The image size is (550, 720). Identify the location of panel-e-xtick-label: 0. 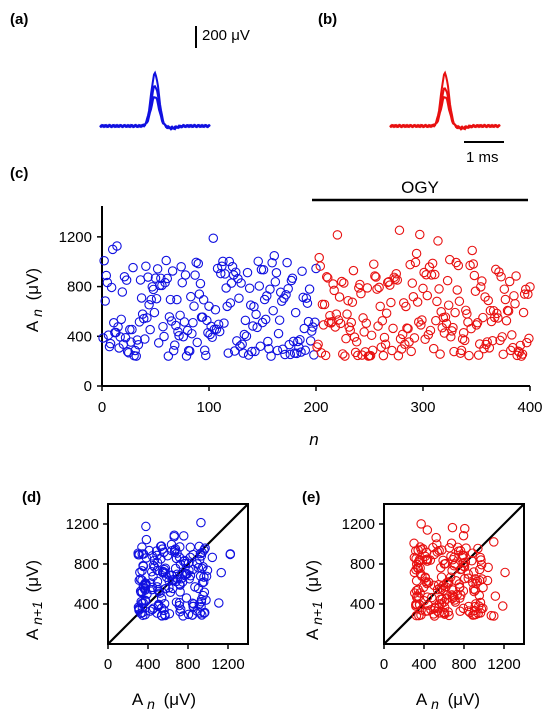
(384, 664).